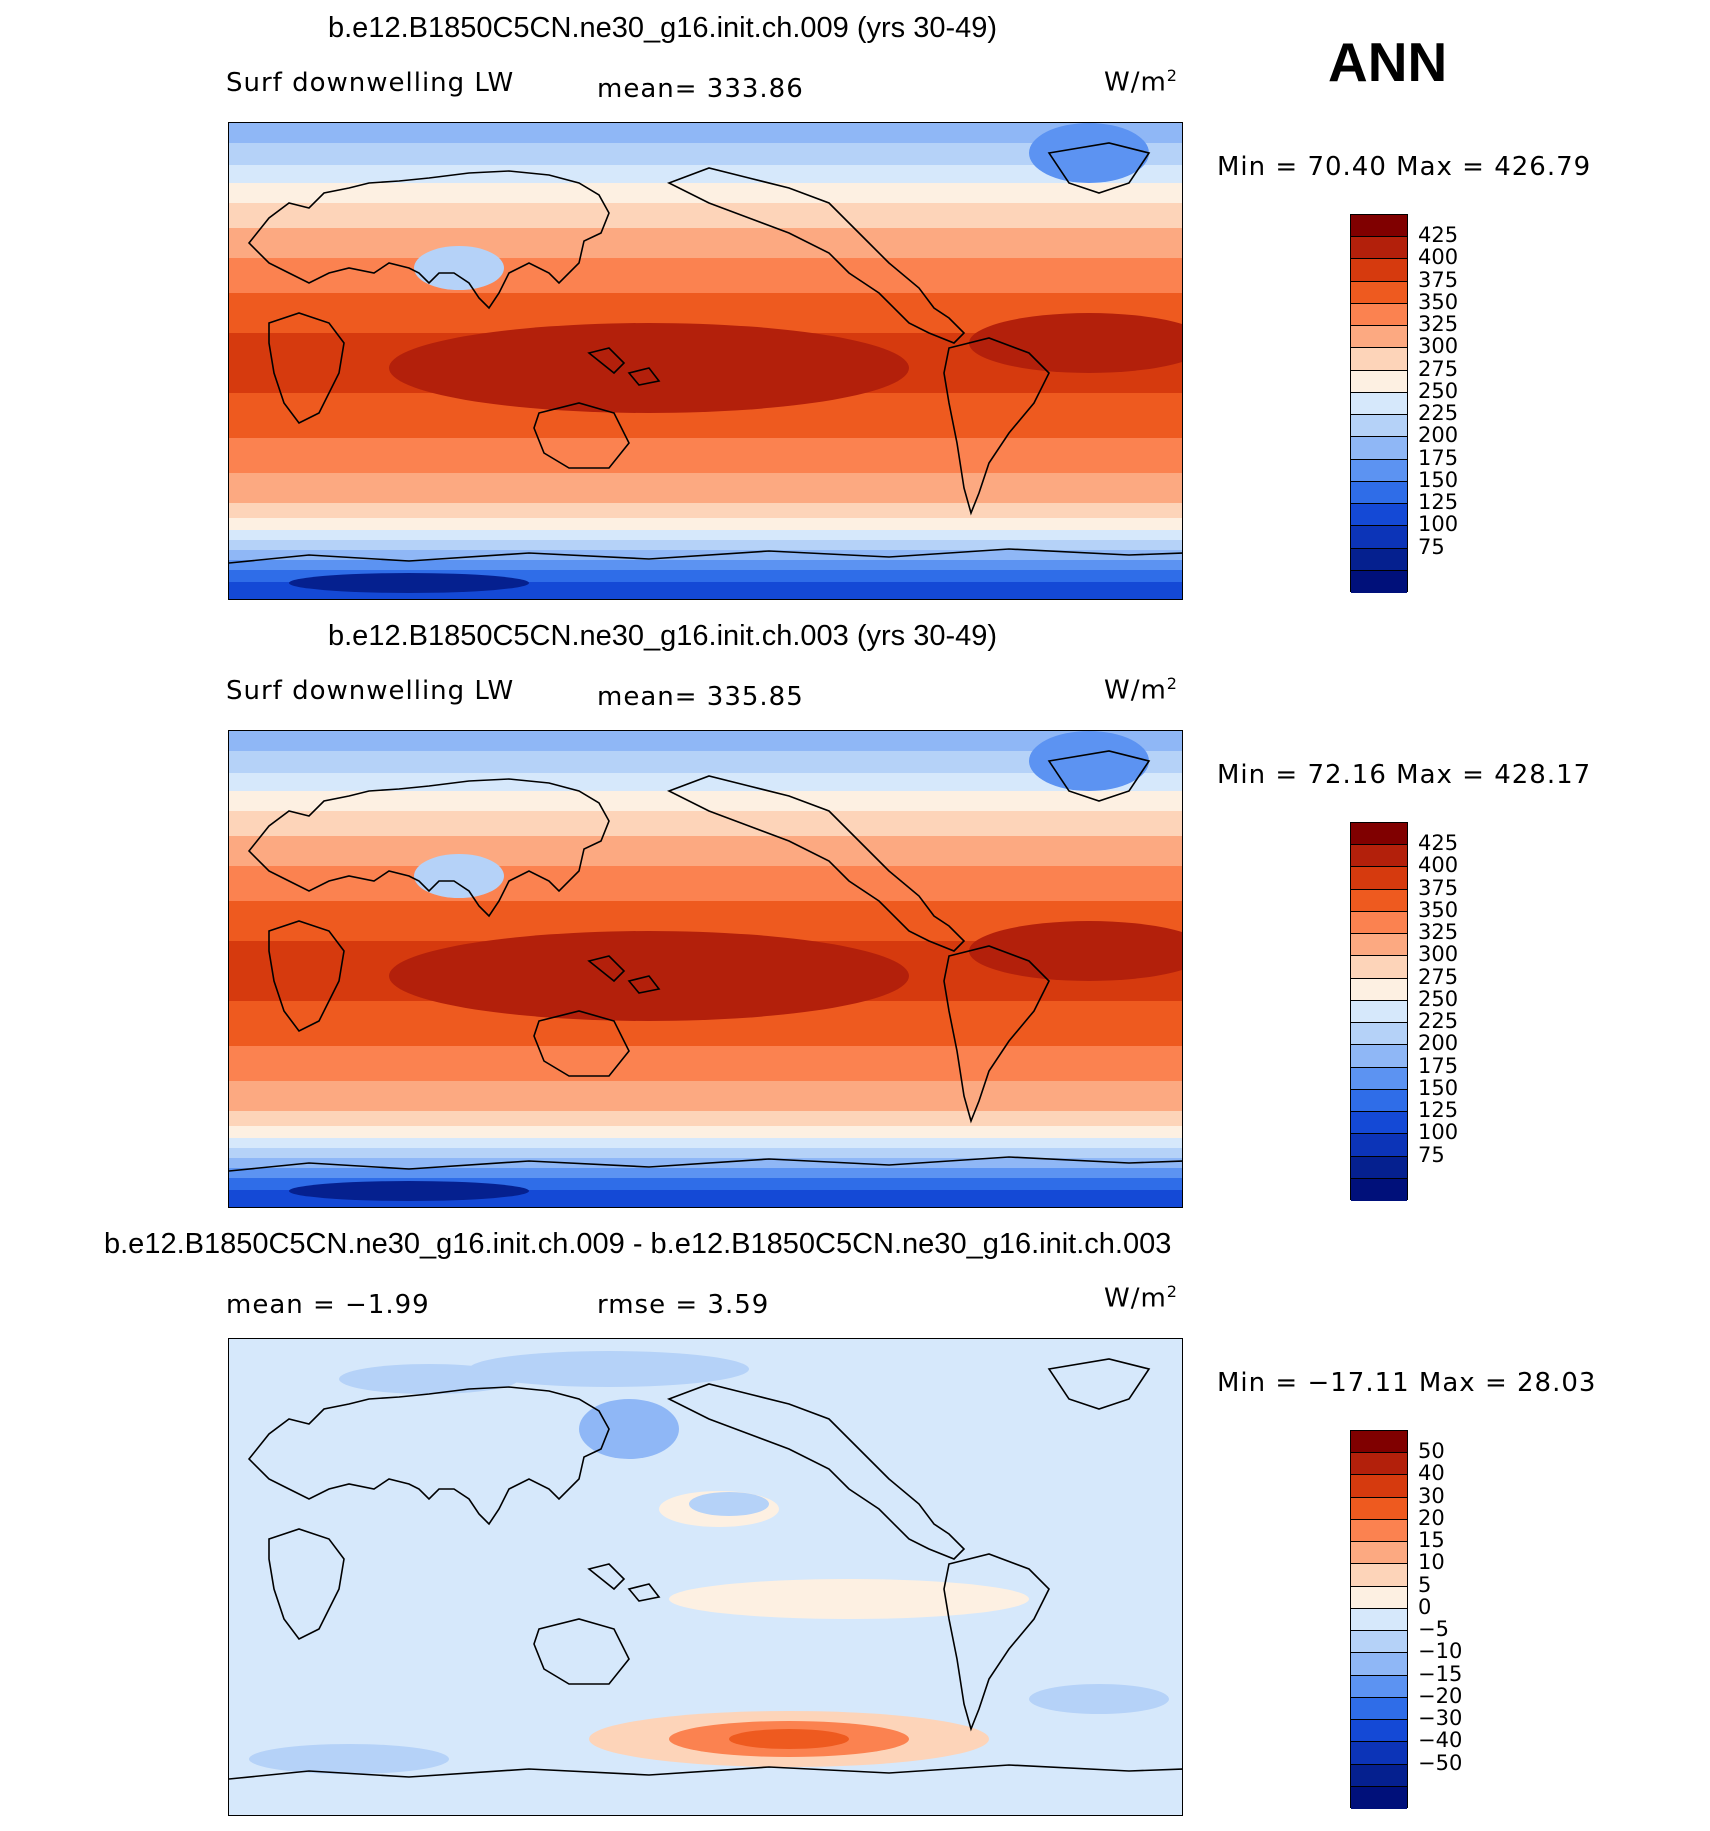 Image resolution: width=1710 pixels, height=1831 pixels. What do you see at coordinates (1379, 1619) in the screenshot?
I see `colorbar` at bounding box center [1379, 1619].